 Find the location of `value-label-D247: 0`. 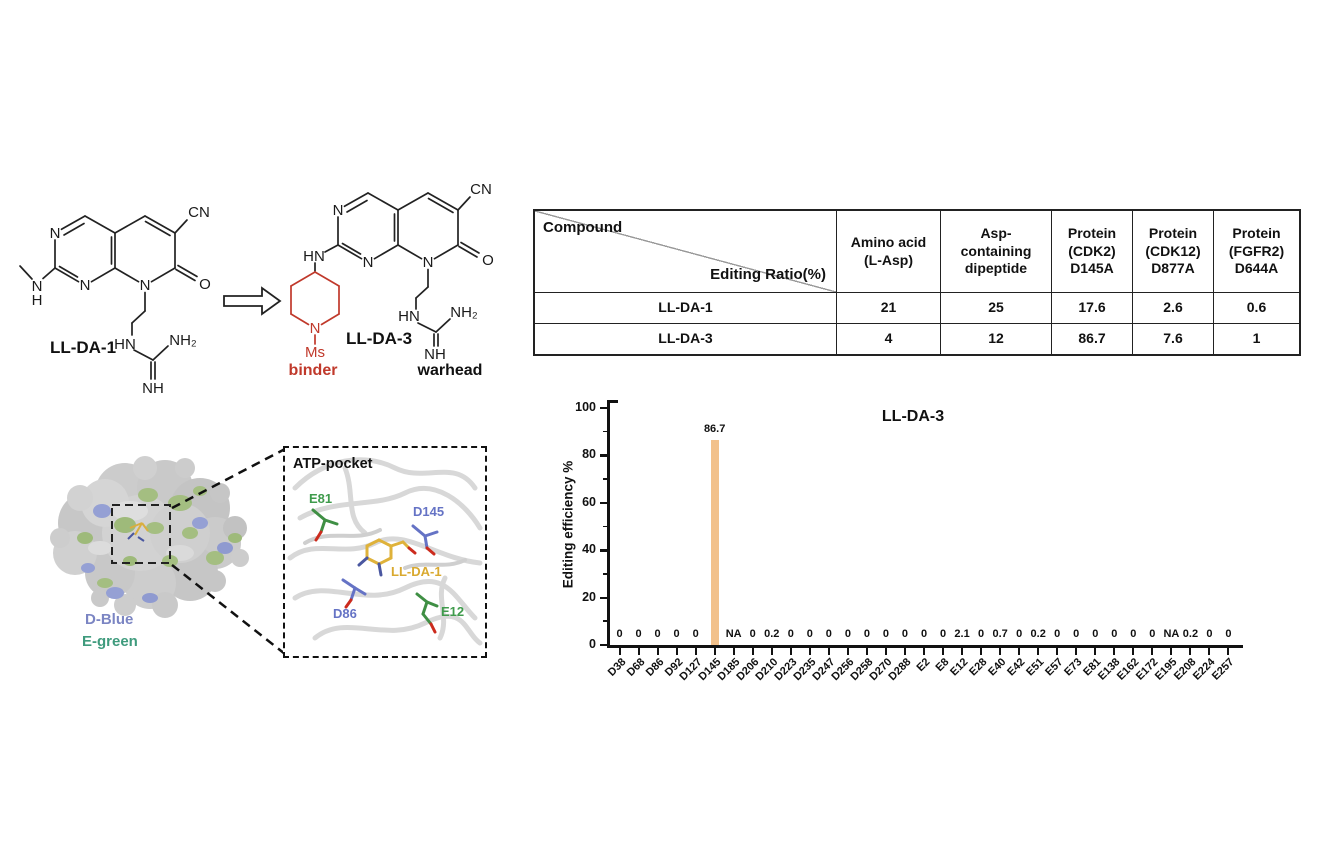

value-label-D247: 0 is located at coordinates (828, 634).